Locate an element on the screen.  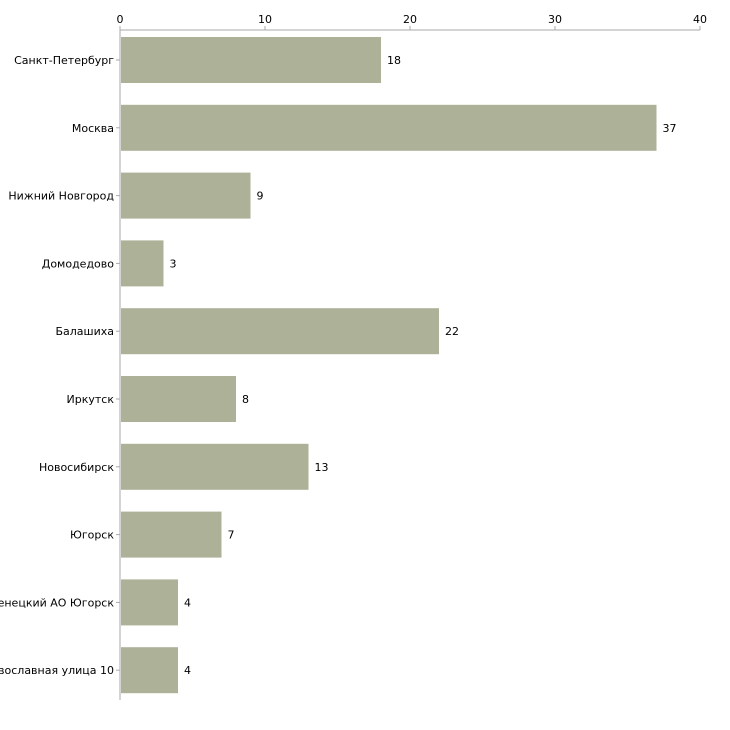
category-label: Москва is located at coordinates (93, 128).